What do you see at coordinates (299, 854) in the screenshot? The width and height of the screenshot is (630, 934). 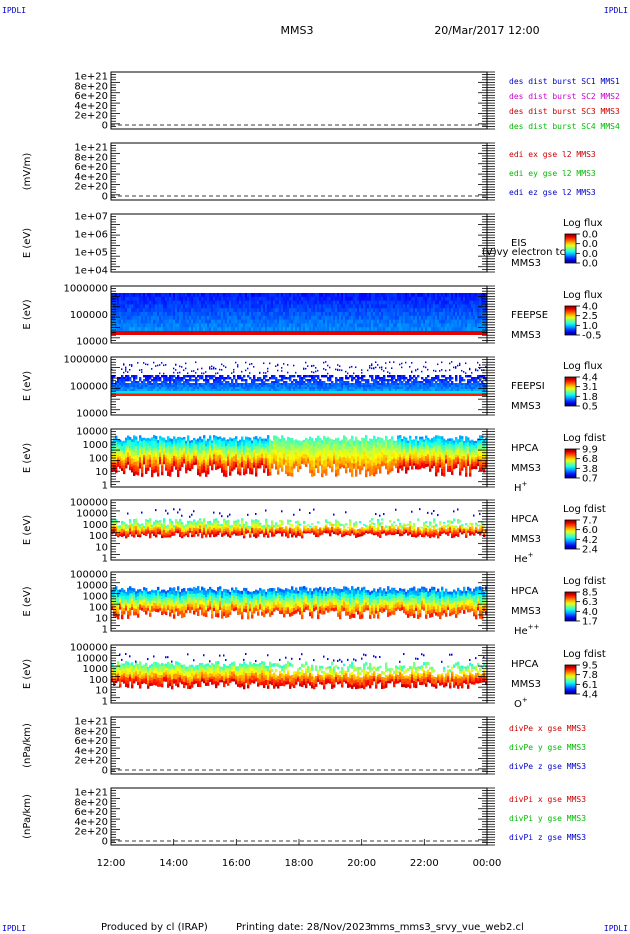 I see `time-axis: 12:00 14:00 16:00 18:00 20:00 22:00 00:00` at bounding box center [299, 854].